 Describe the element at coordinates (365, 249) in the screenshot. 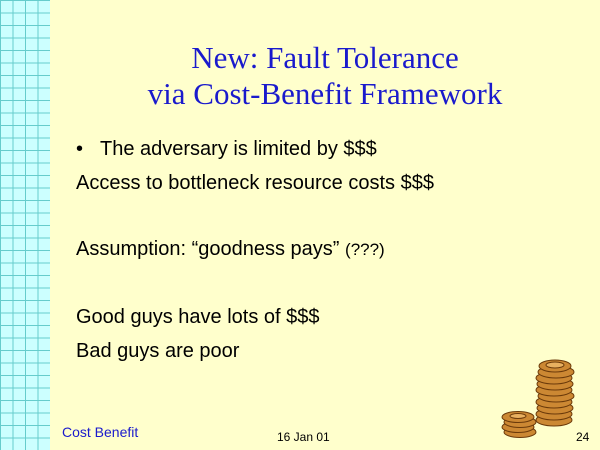

I see `assumption-paren: (???)` at that location.